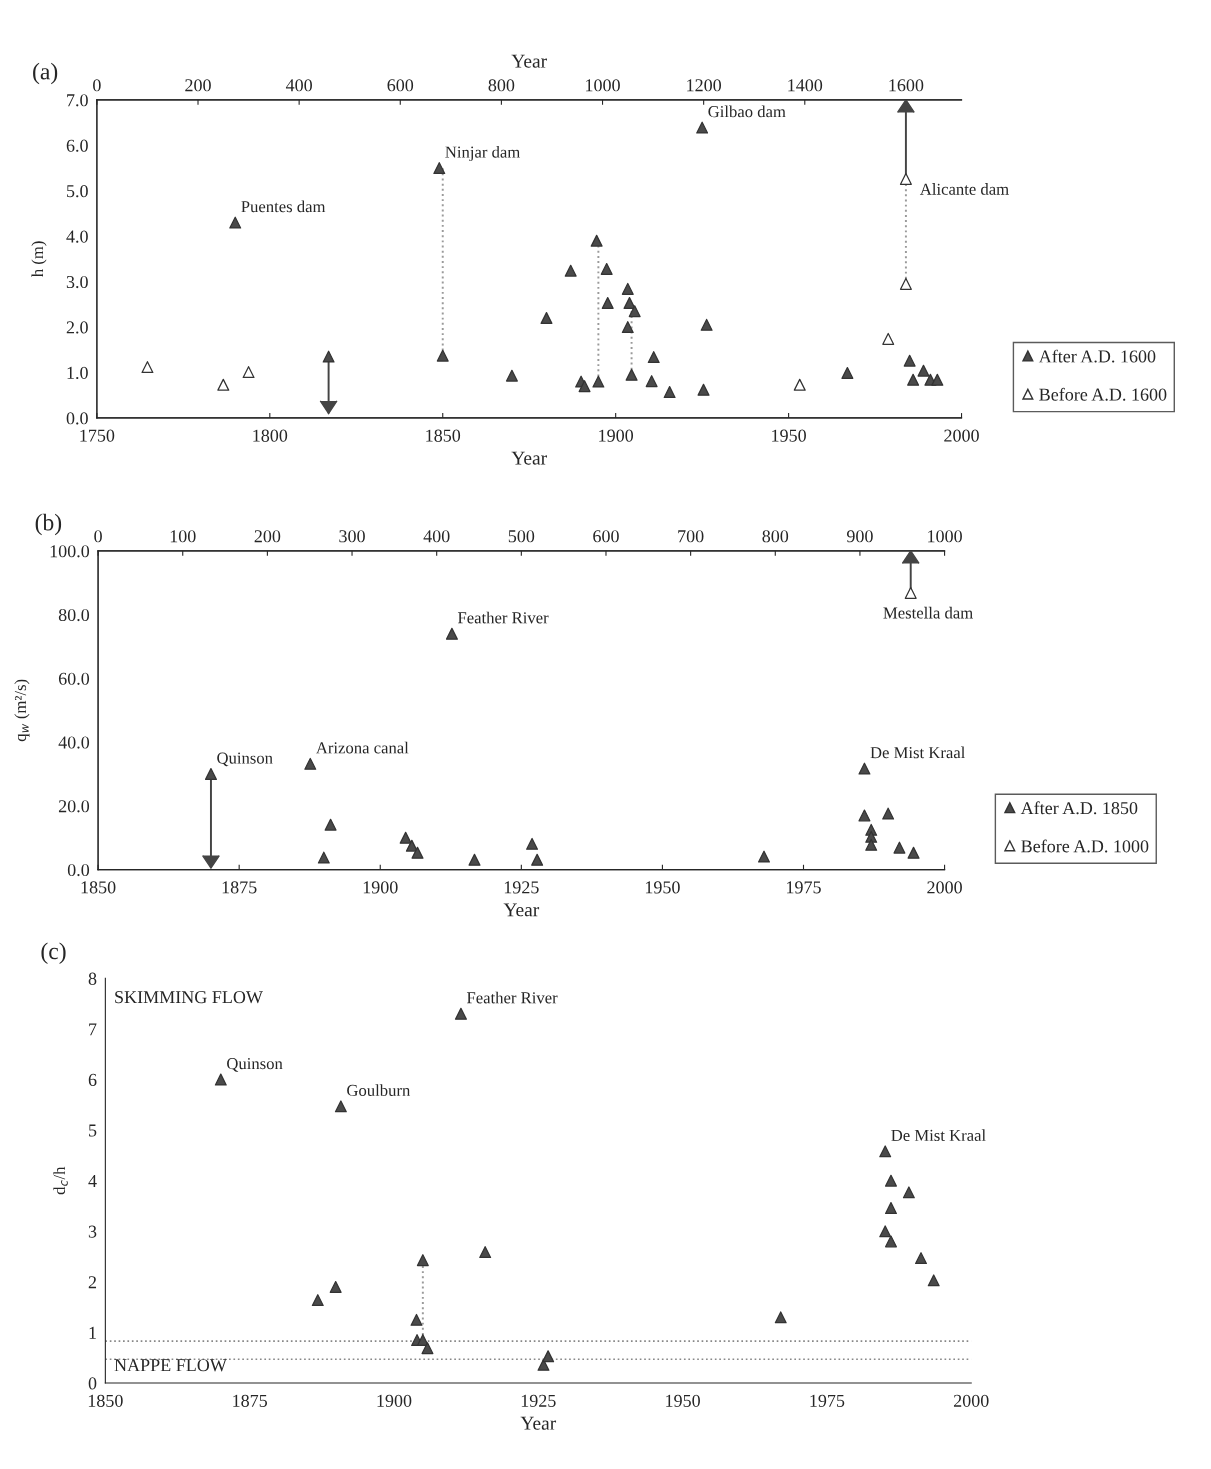 This screenshot has height=1469, width=1211. I want to click on x2-axis-title: Year, so click(529, 61).